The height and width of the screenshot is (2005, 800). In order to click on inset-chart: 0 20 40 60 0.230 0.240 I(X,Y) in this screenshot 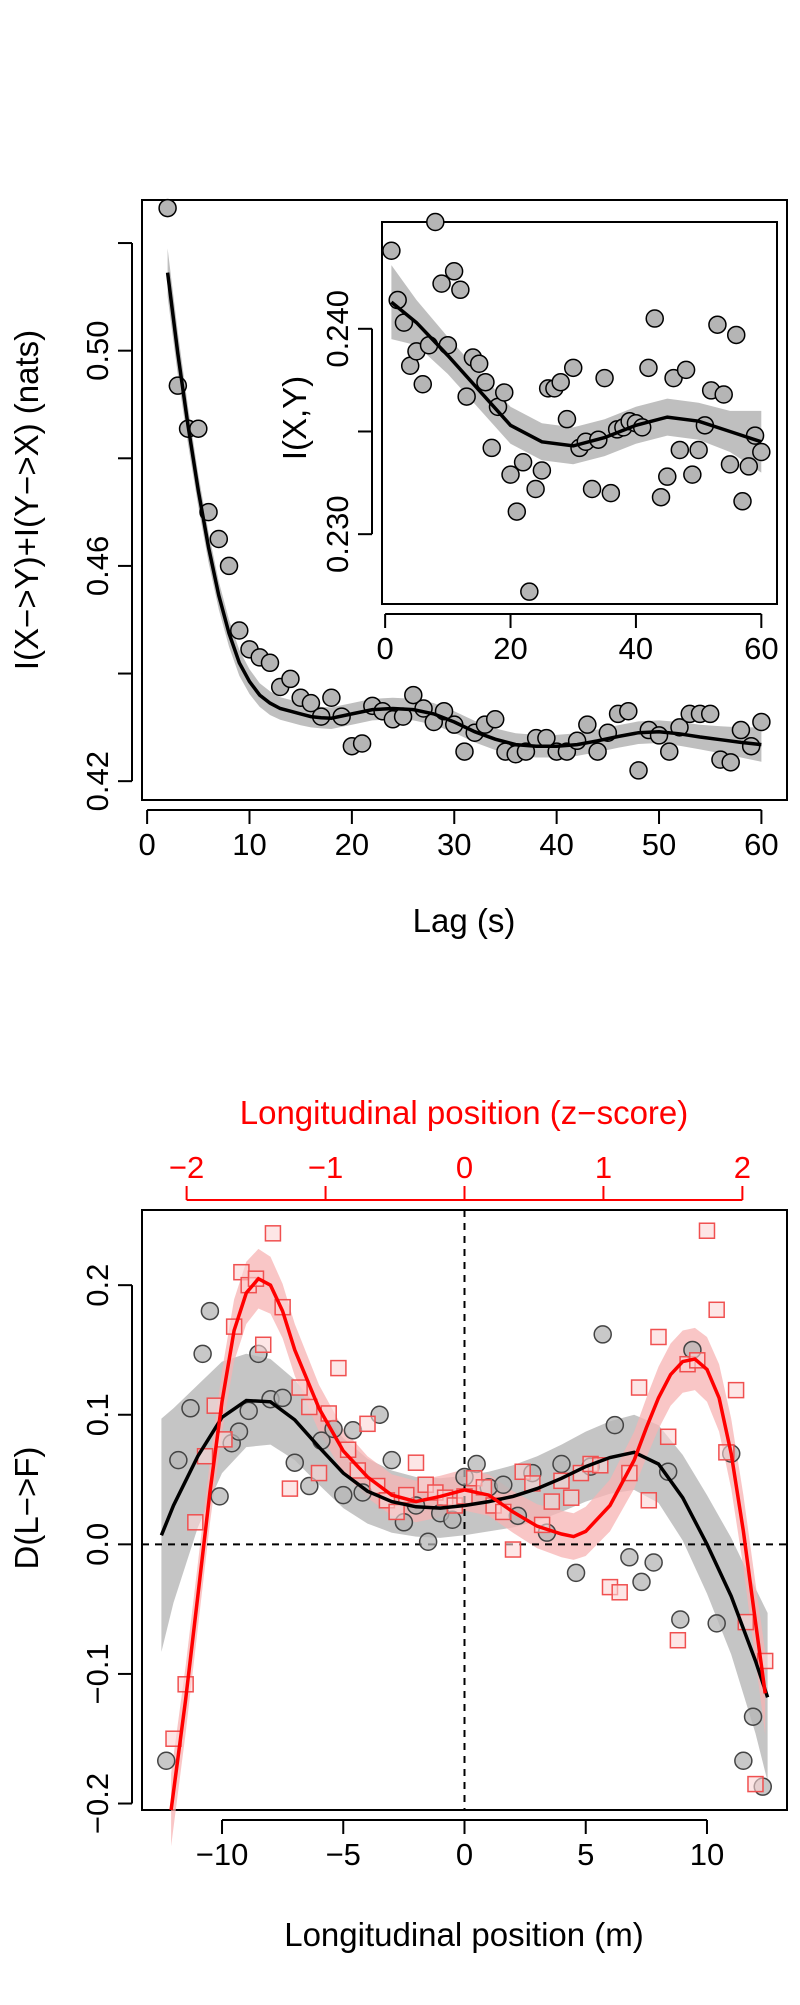, I will do `click(527, 439)`.